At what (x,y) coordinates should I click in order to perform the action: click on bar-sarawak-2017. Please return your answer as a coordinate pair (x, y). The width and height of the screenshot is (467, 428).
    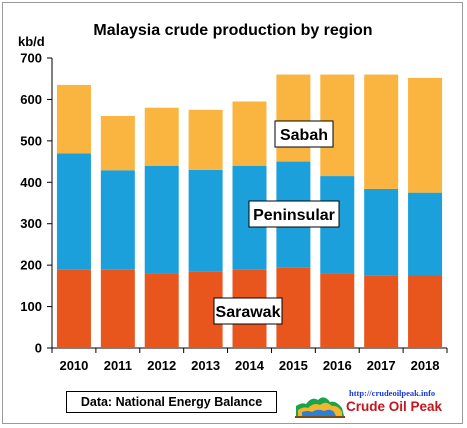
    Looking at the image, I should click on (381, 311).